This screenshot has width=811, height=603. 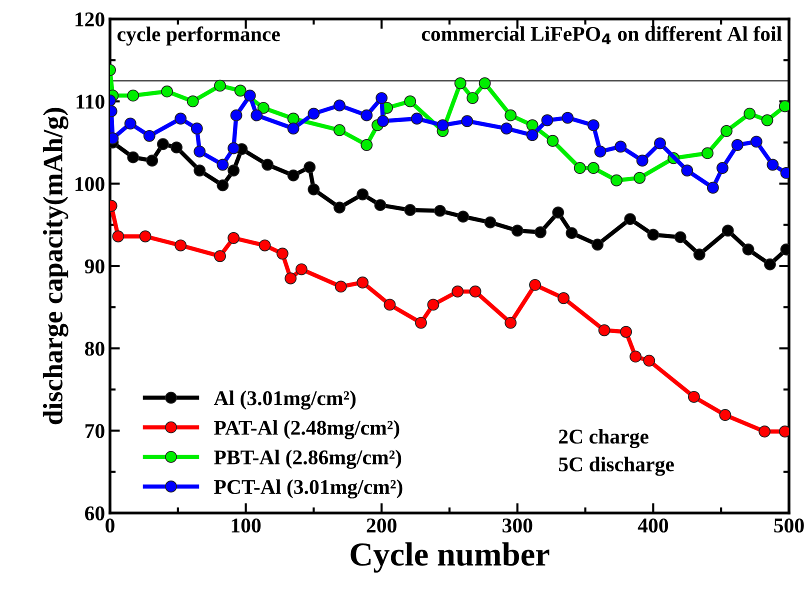 What do you see at coordinates (90, 19) in the screenshot?
I see `y-tick-label: 120` at bounding box center [90, 19].